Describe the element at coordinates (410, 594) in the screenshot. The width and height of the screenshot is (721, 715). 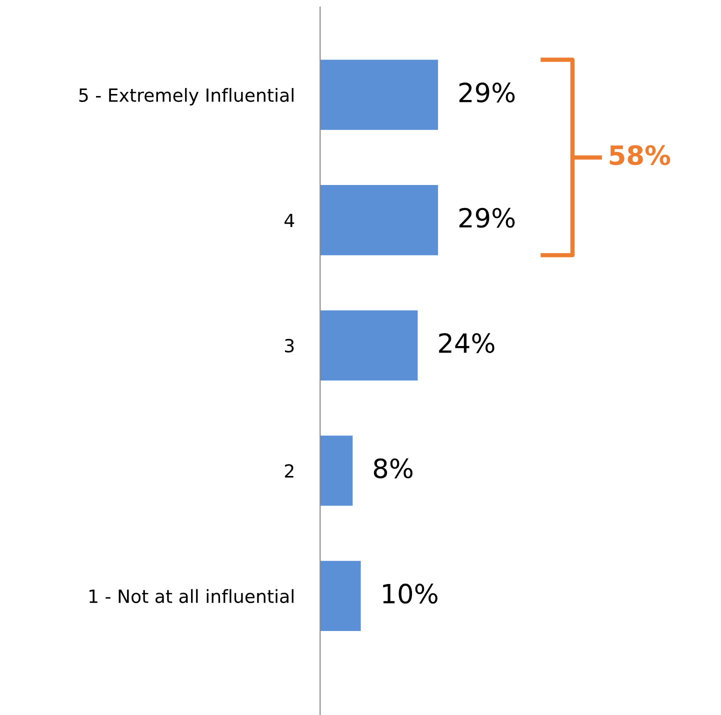
I see `data-label: 10%` at that location.